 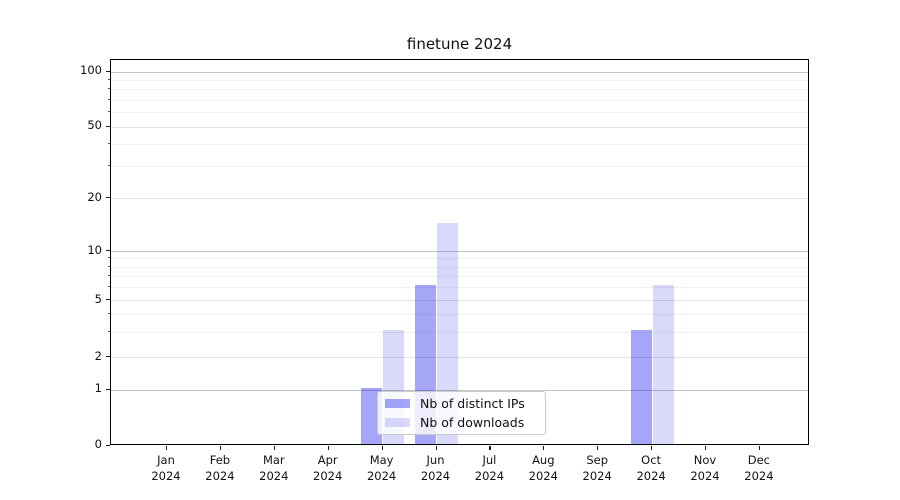 I want to click on xtick-label-sep: Sep 2024, so click(x=597, y=468).